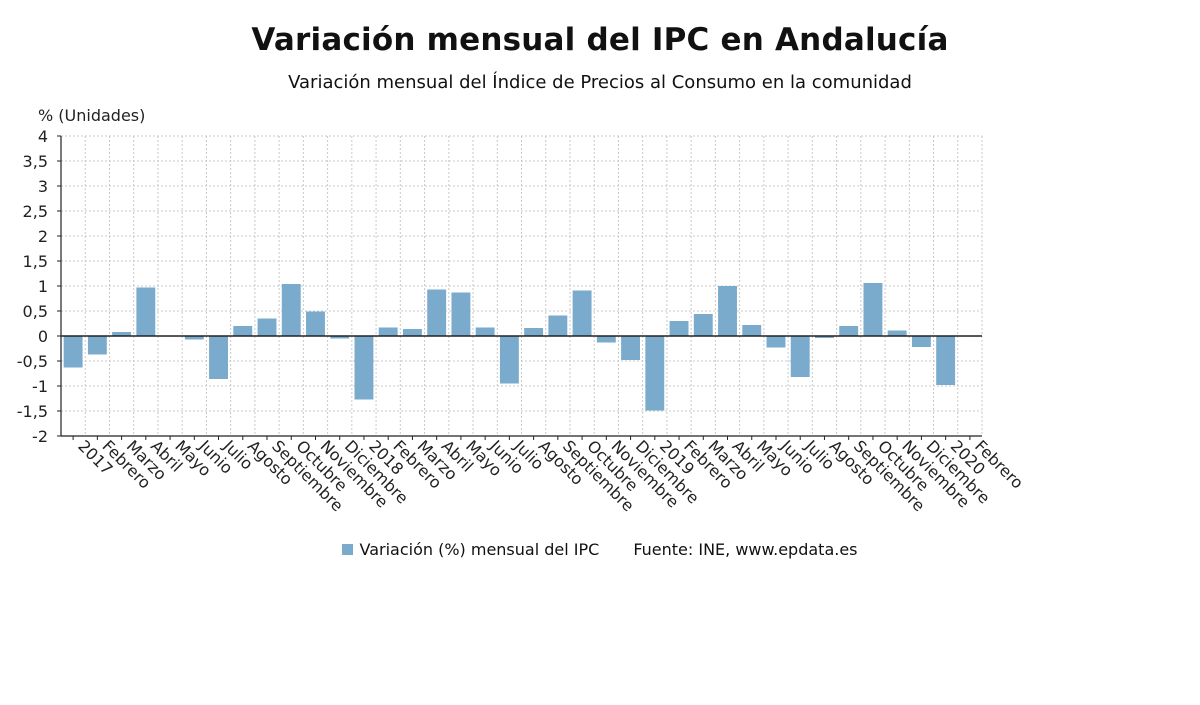 The width and height of the screenshot is (1200, 705). What do you see at coordinates (43, 286) in the screenshot?
I see `y-tick-label: 1` at bounding box center [43, 286].